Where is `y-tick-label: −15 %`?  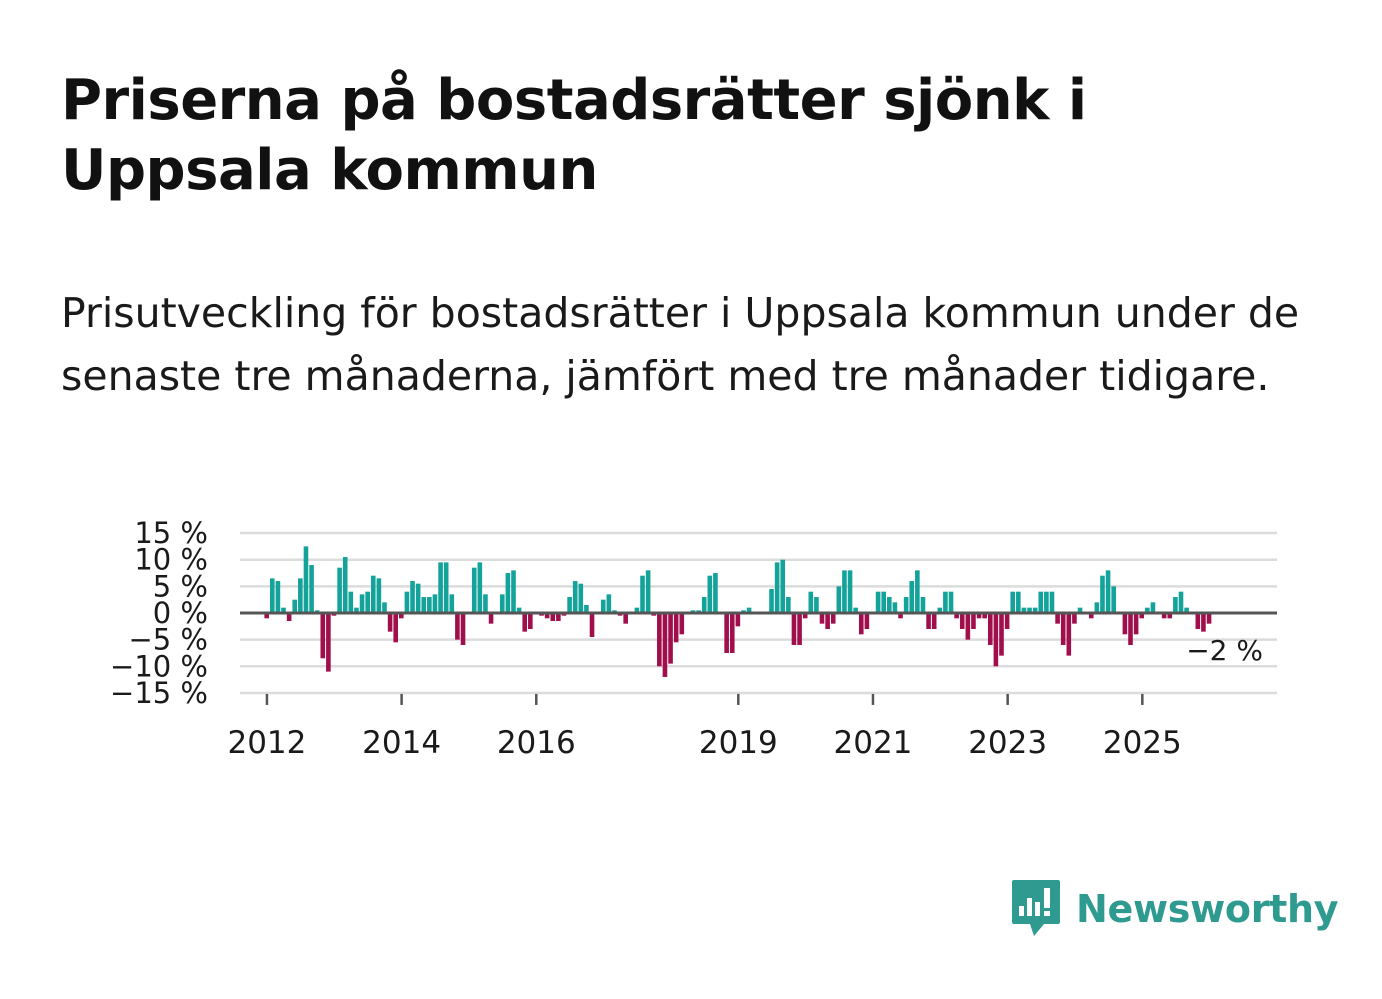 y-tick-label: −15 % is located at coordinates (159, 693).